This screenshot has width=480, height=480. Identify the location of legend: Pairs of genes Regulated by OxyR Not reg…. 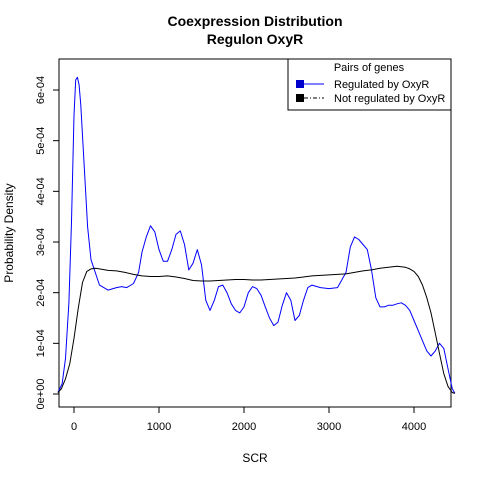
(369, 84).